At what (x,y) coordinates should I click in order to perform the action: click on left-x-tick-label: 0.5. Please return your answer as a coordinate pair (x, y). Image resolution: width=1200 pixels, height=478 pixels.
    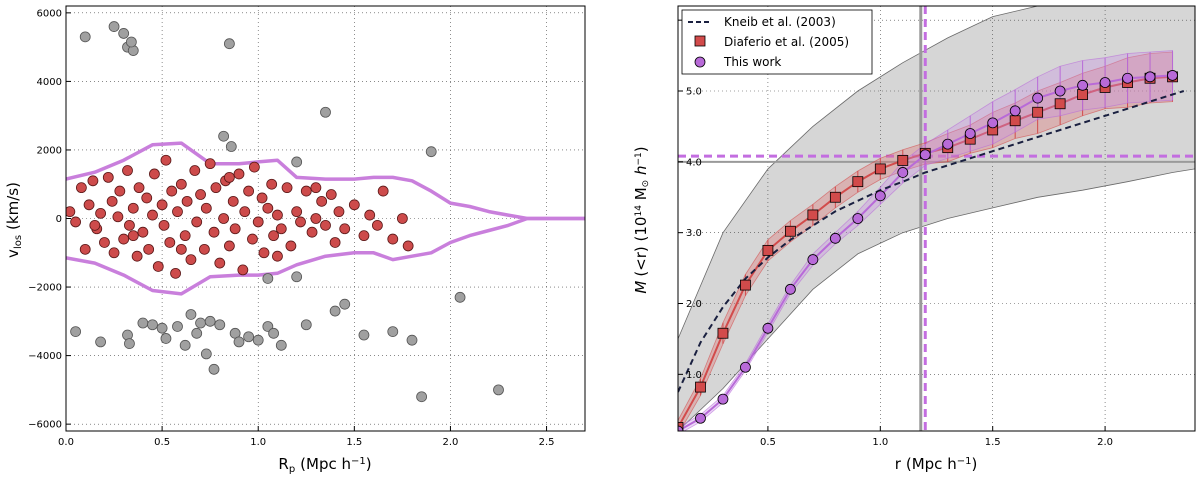
    Looking at the image, I should click on (162, 442).